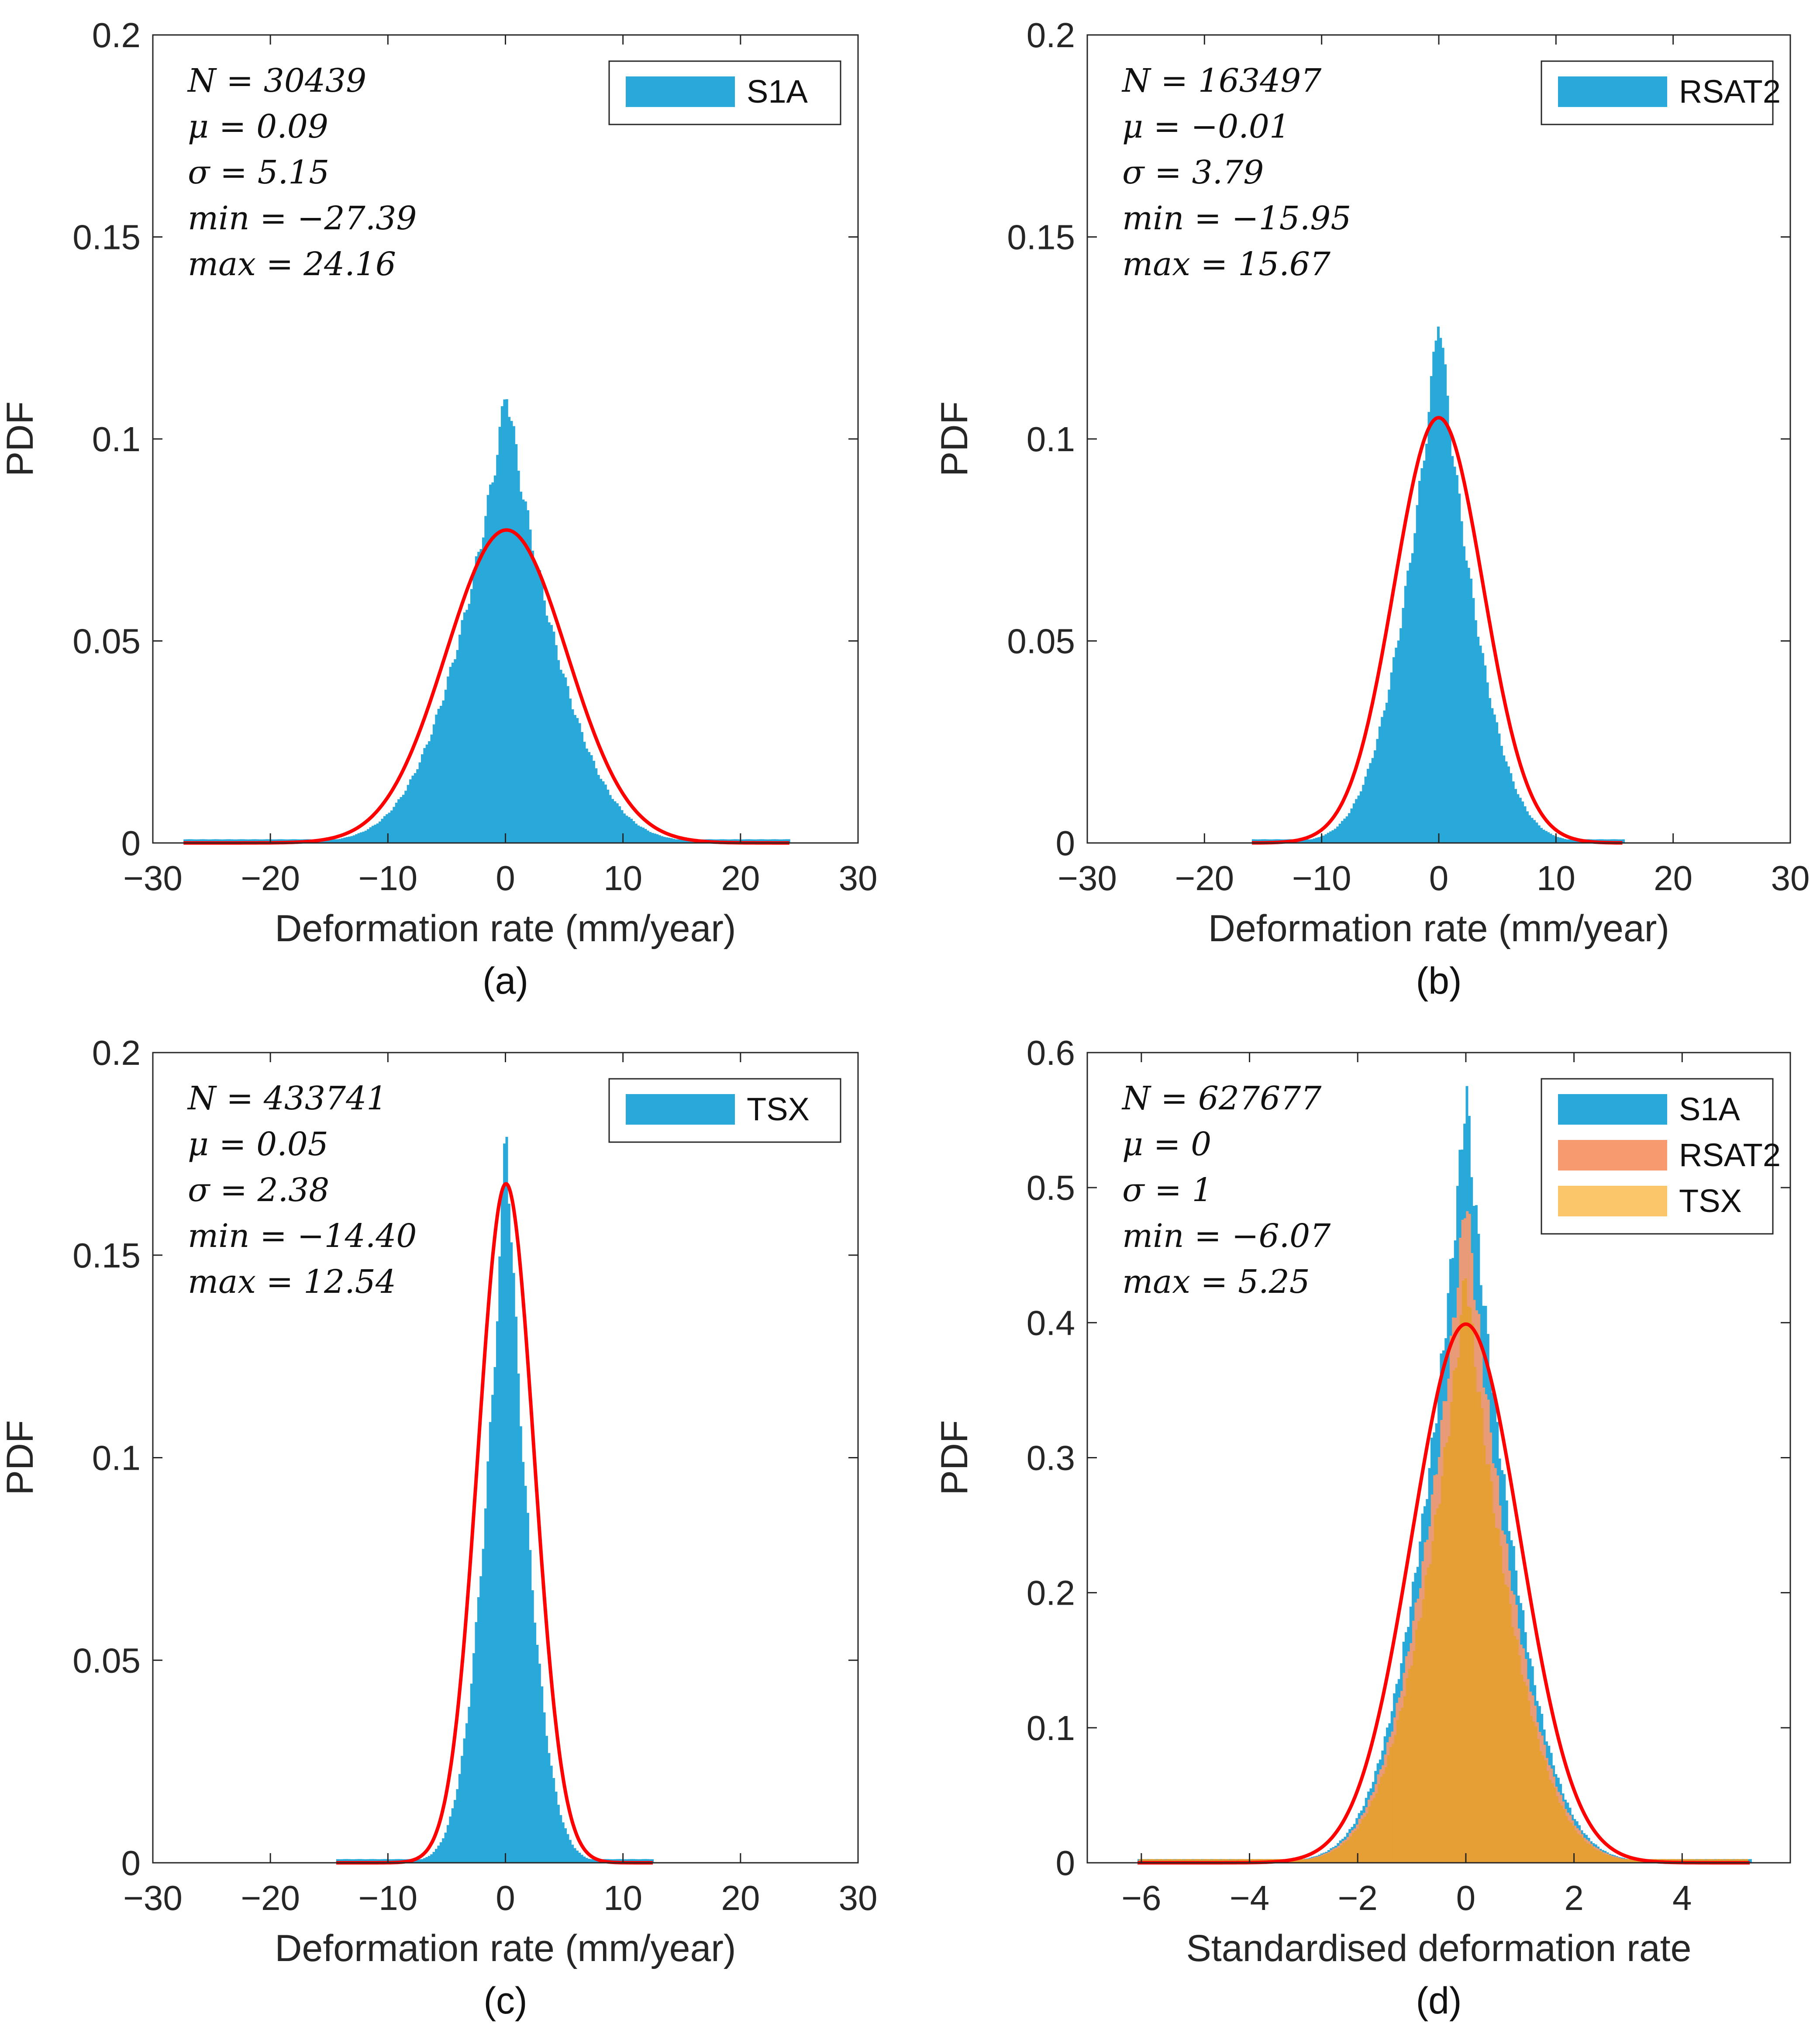  Describe the element at coordinates (1166, 1144) in the screenshot. I see `stat-annotation: μ = 0` at that location.